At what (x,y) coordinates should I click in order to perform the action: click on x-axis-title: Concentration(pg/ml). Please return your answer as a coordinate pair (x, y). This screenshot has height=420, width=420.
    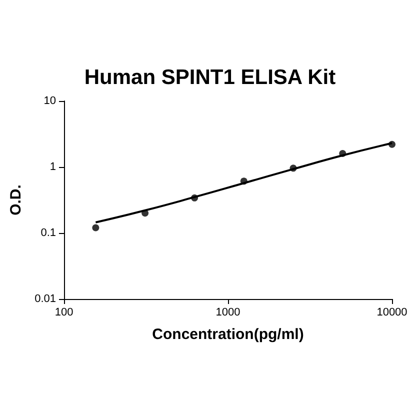
    Looking at the image, I should click on (228, 334).